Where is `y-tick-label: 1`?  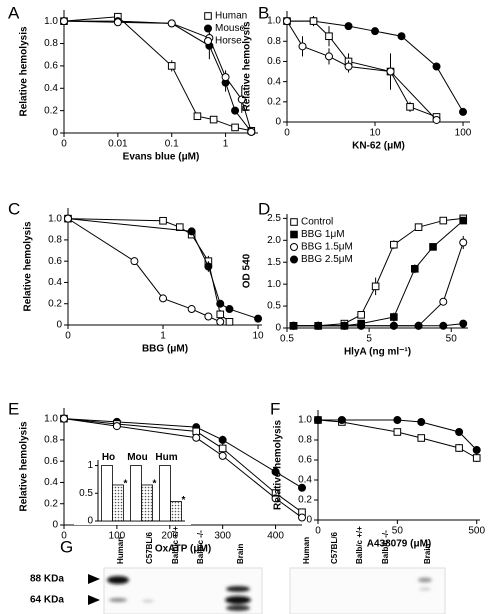 y-tick-label: 1 is located at coordinates (90, 465).